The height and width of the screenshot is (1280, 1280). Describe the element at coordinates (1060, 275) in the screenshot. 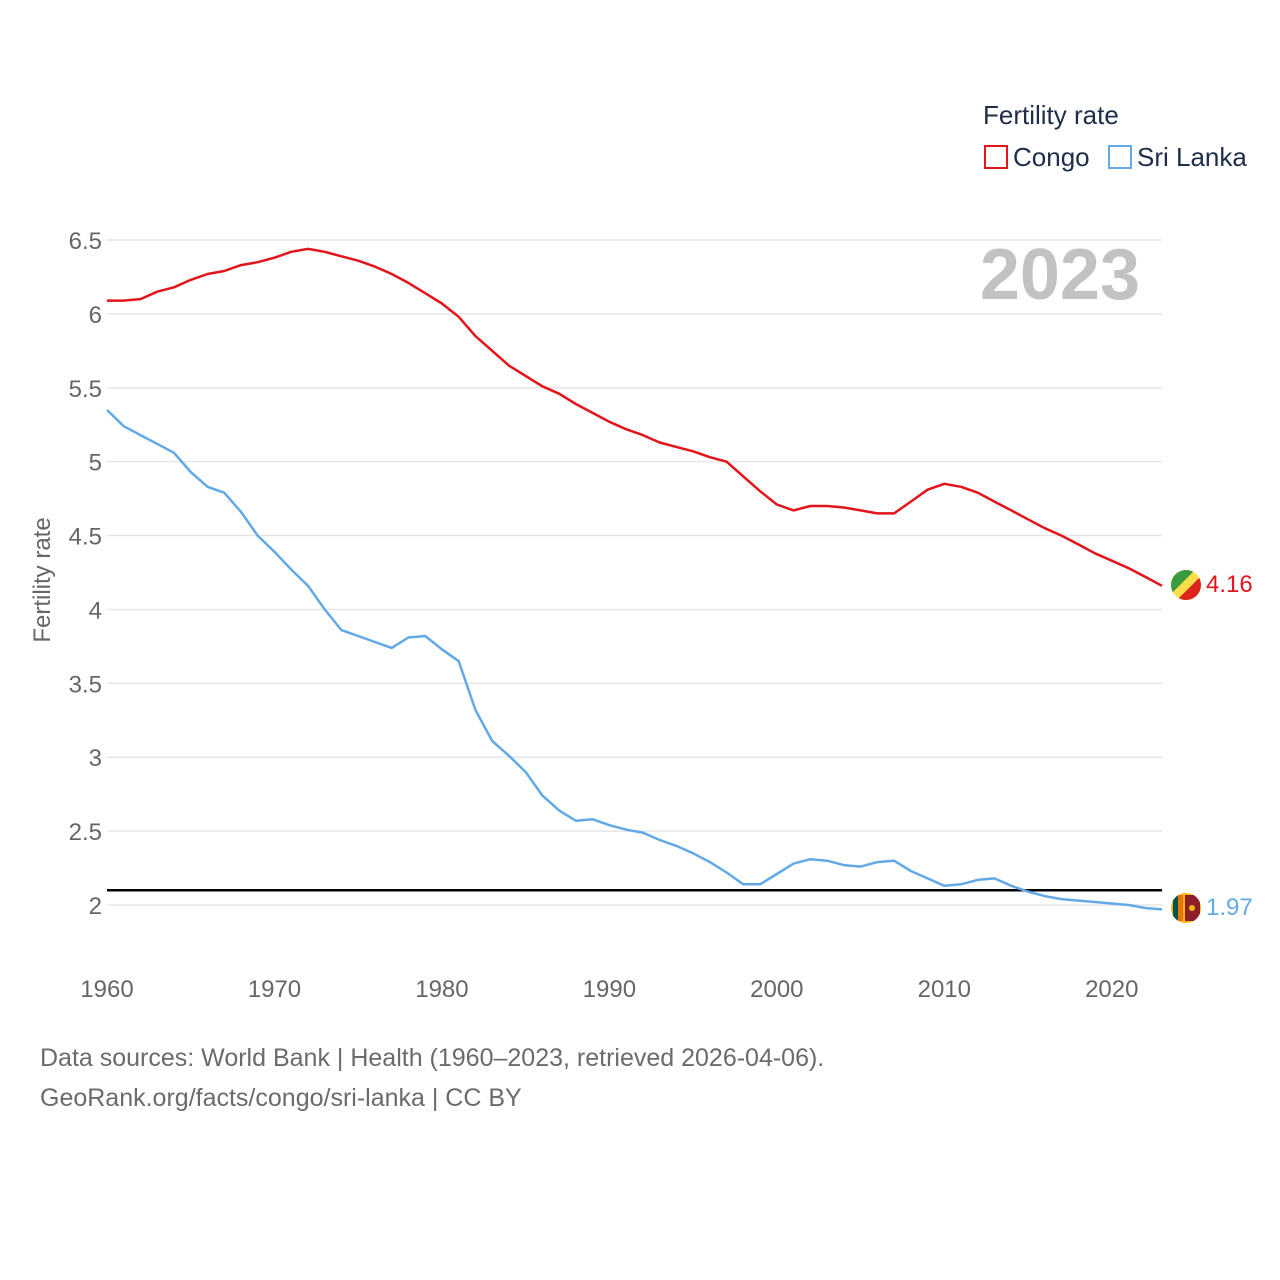

I see `year-watermark: 2023` at that location.